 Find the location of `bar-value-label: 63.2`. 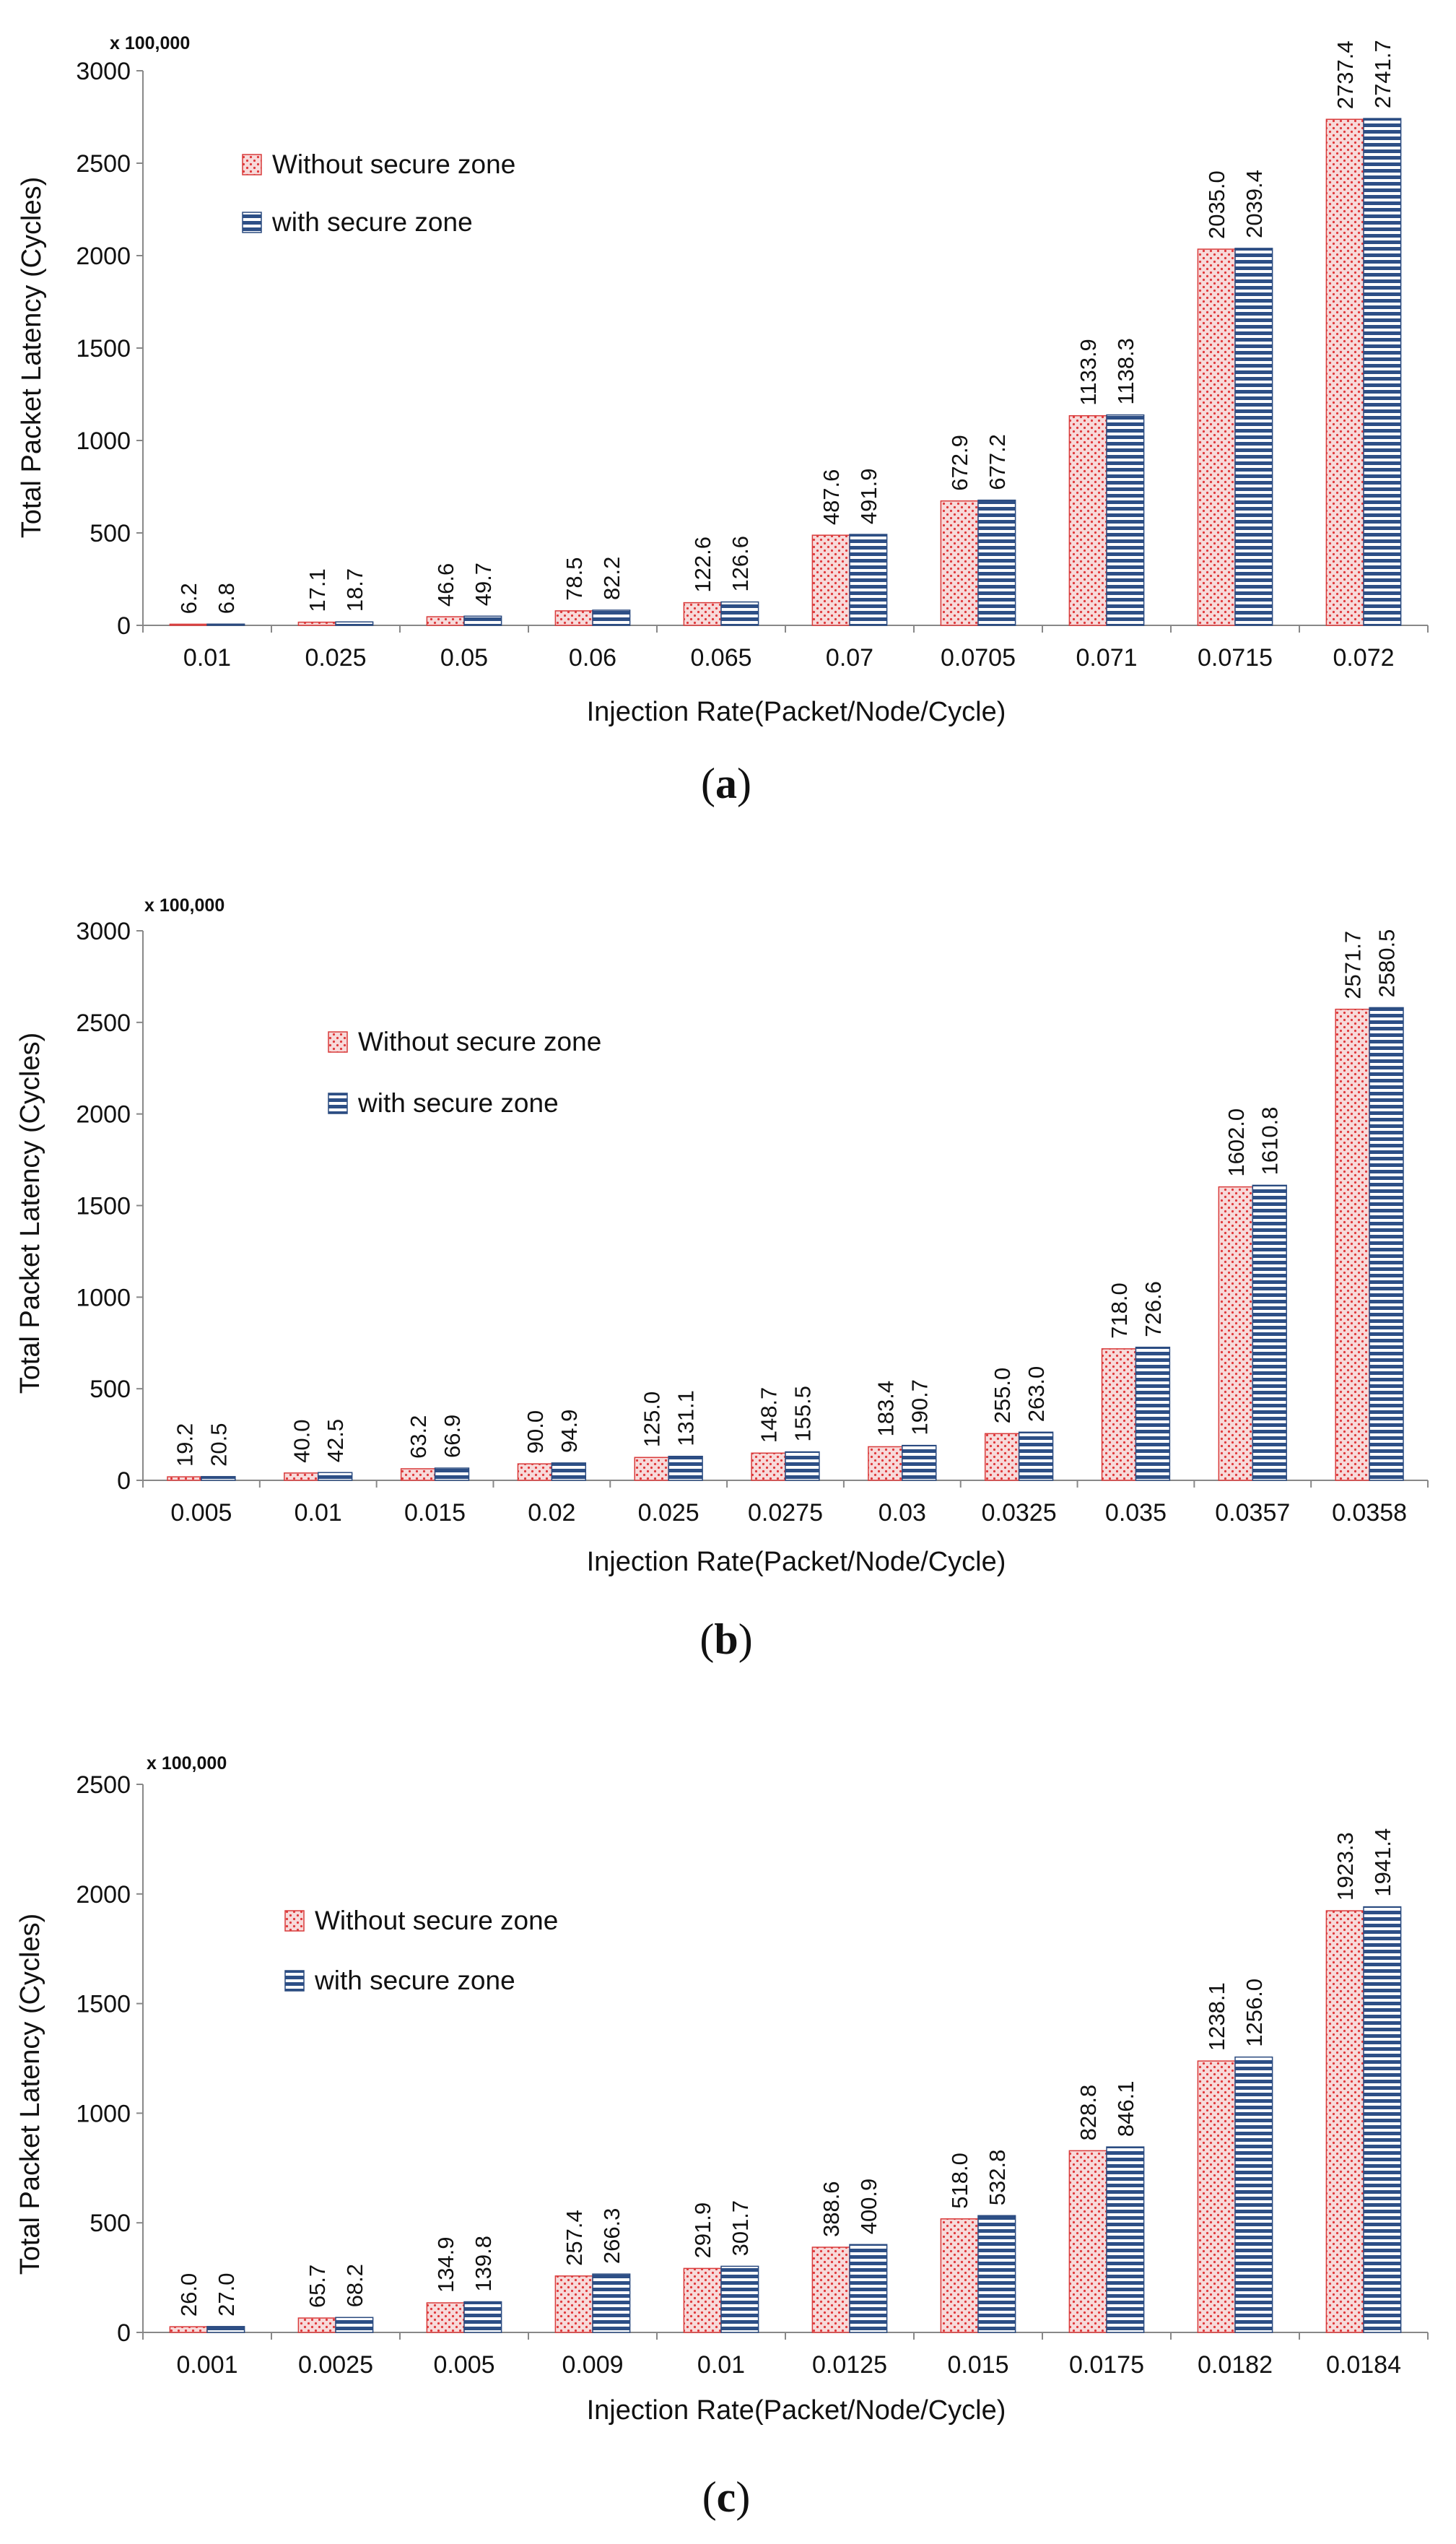

bar-value-label: 63.2 is located at coordinates (418, 1437).